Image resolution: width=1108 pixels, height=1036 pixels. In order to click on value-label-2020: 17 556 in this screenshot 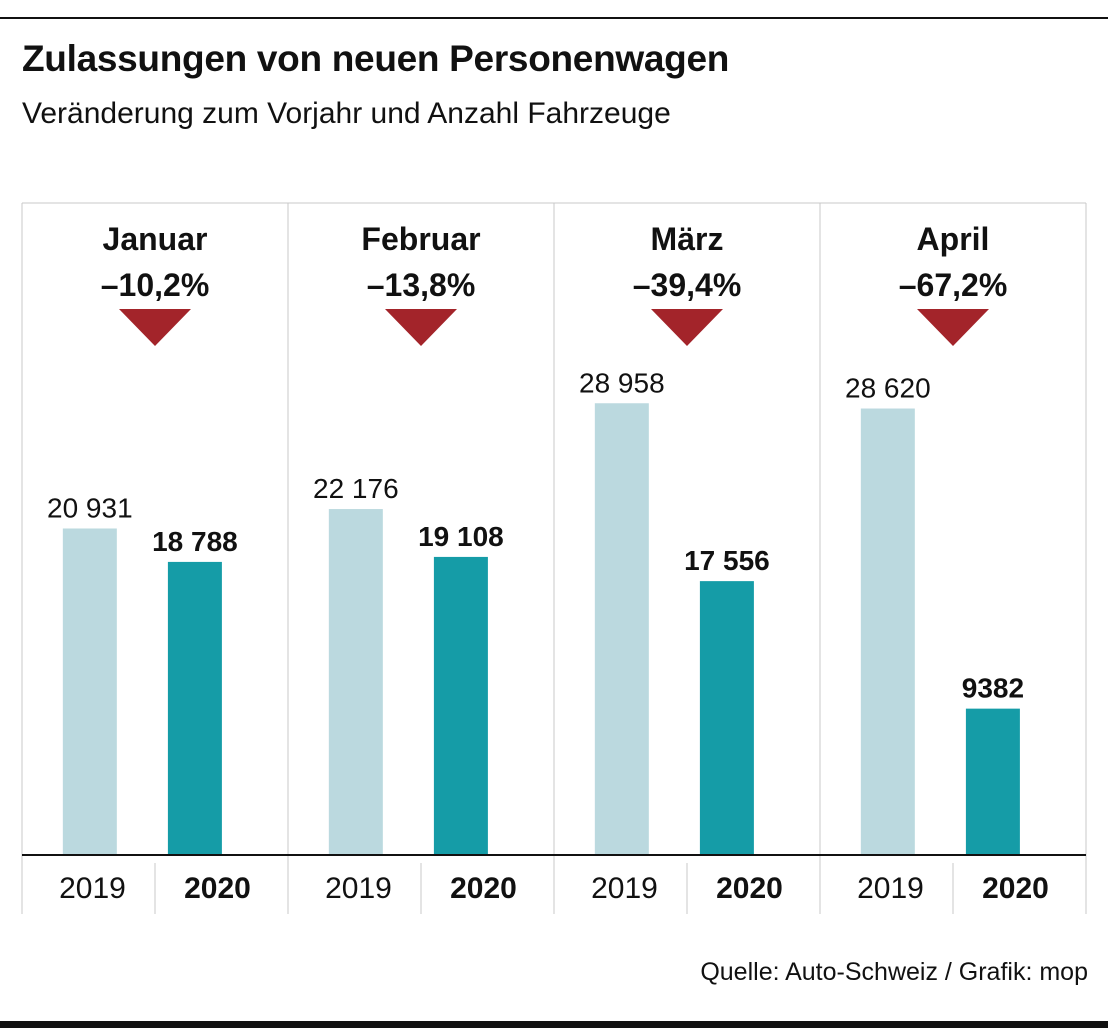, I will do `click(727, 560)`.